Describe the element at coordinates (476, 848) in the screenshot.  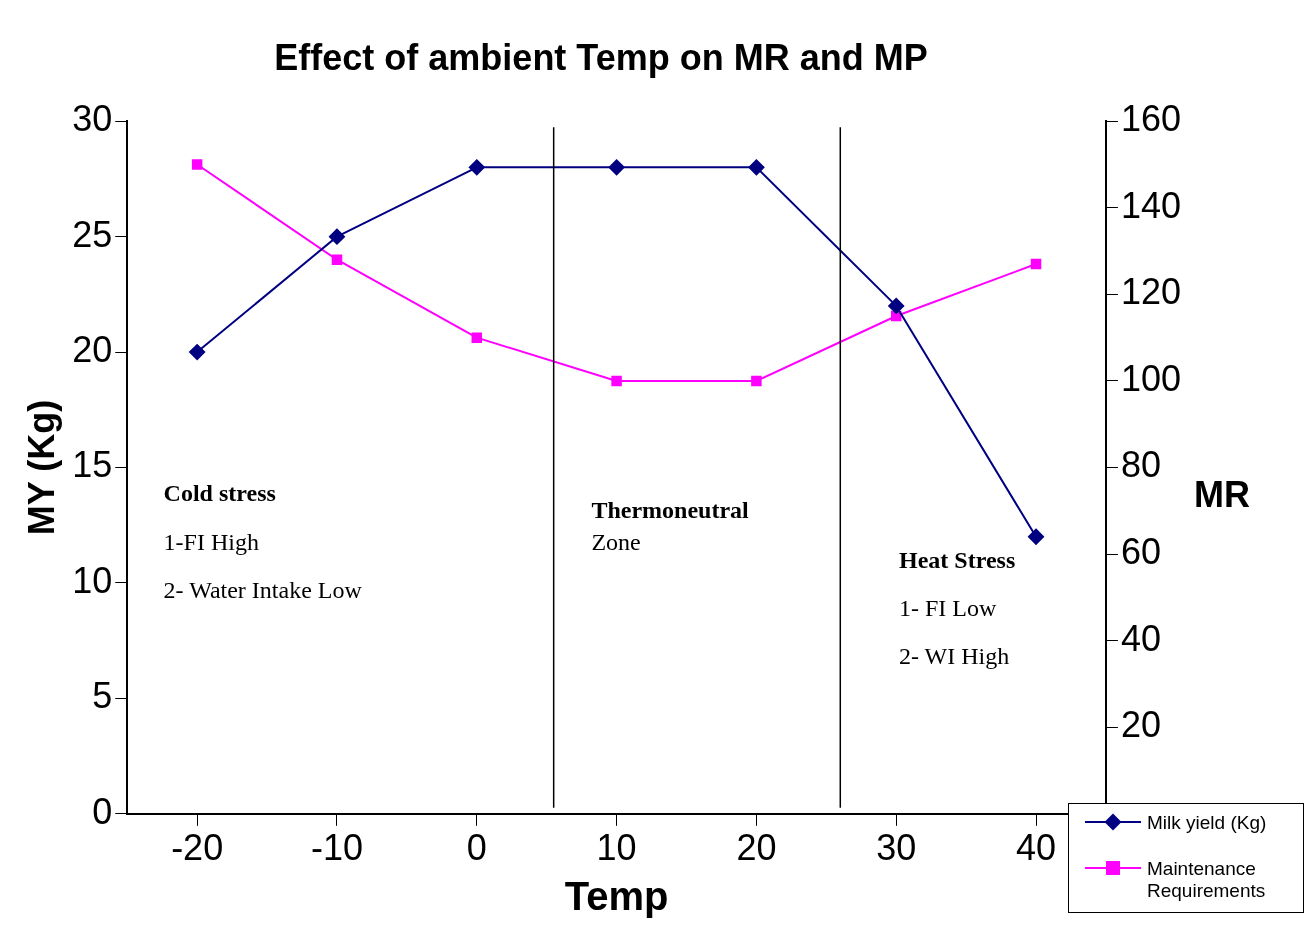
I see `x-tick-label: 0` at that location.